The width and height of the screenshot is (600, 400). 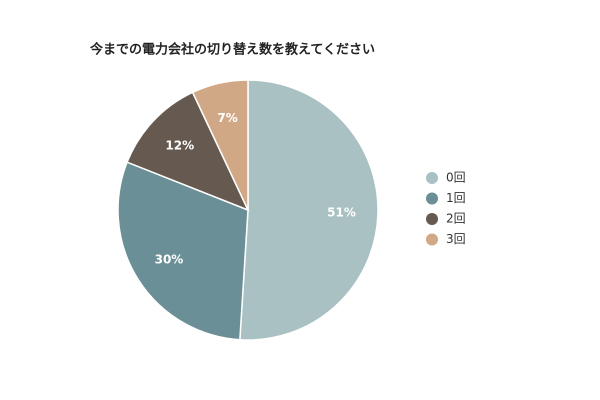 I want to click on legend-label: 1回, so click(x=456, y=198).